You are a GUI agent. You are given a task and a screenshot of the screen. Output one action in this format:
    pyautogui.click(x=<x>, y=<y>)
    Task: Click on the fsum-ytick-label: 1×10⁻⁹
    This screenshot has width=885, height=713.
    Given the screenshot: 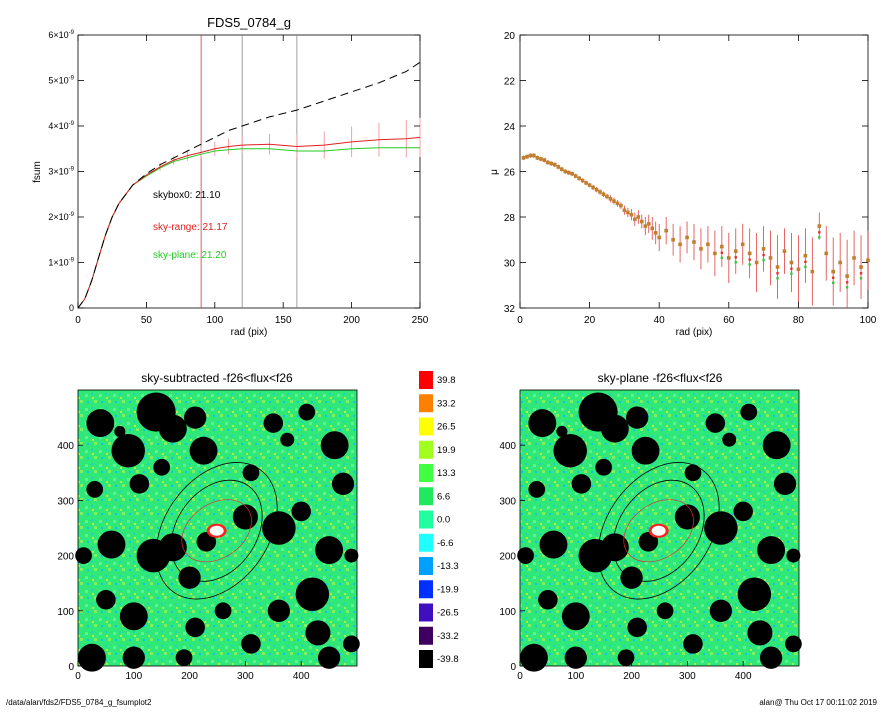 What is the action you would take?
    pyautogui.click(x=61, y=263)
    